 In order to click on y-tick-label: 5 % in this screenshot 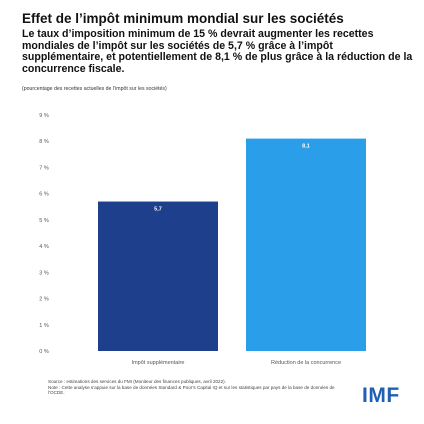, I will do `click(44, 221)`.